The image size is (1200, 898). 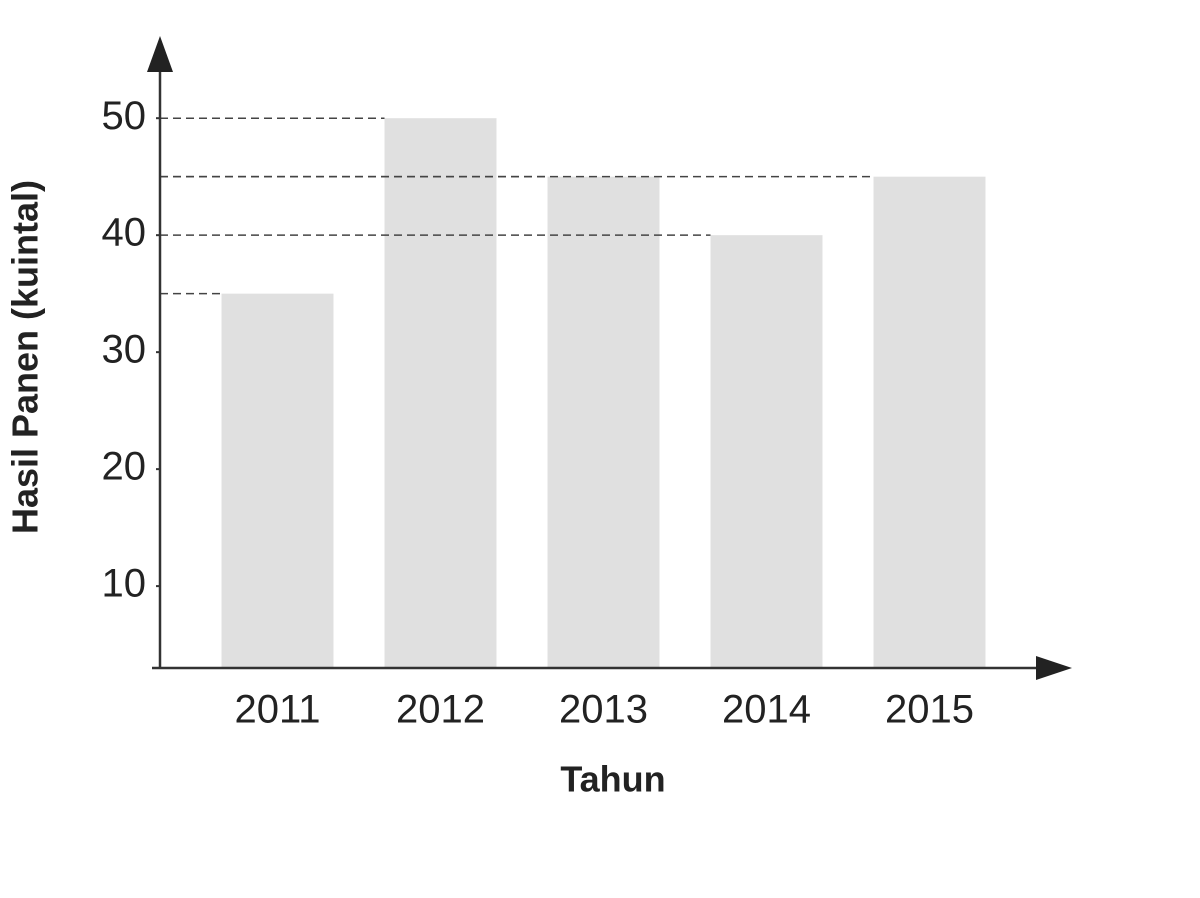 What do you see at coordinates (277, 710) in the screenshot?
I see `x-tick-label: 2011` at bounding box center [277, 710].